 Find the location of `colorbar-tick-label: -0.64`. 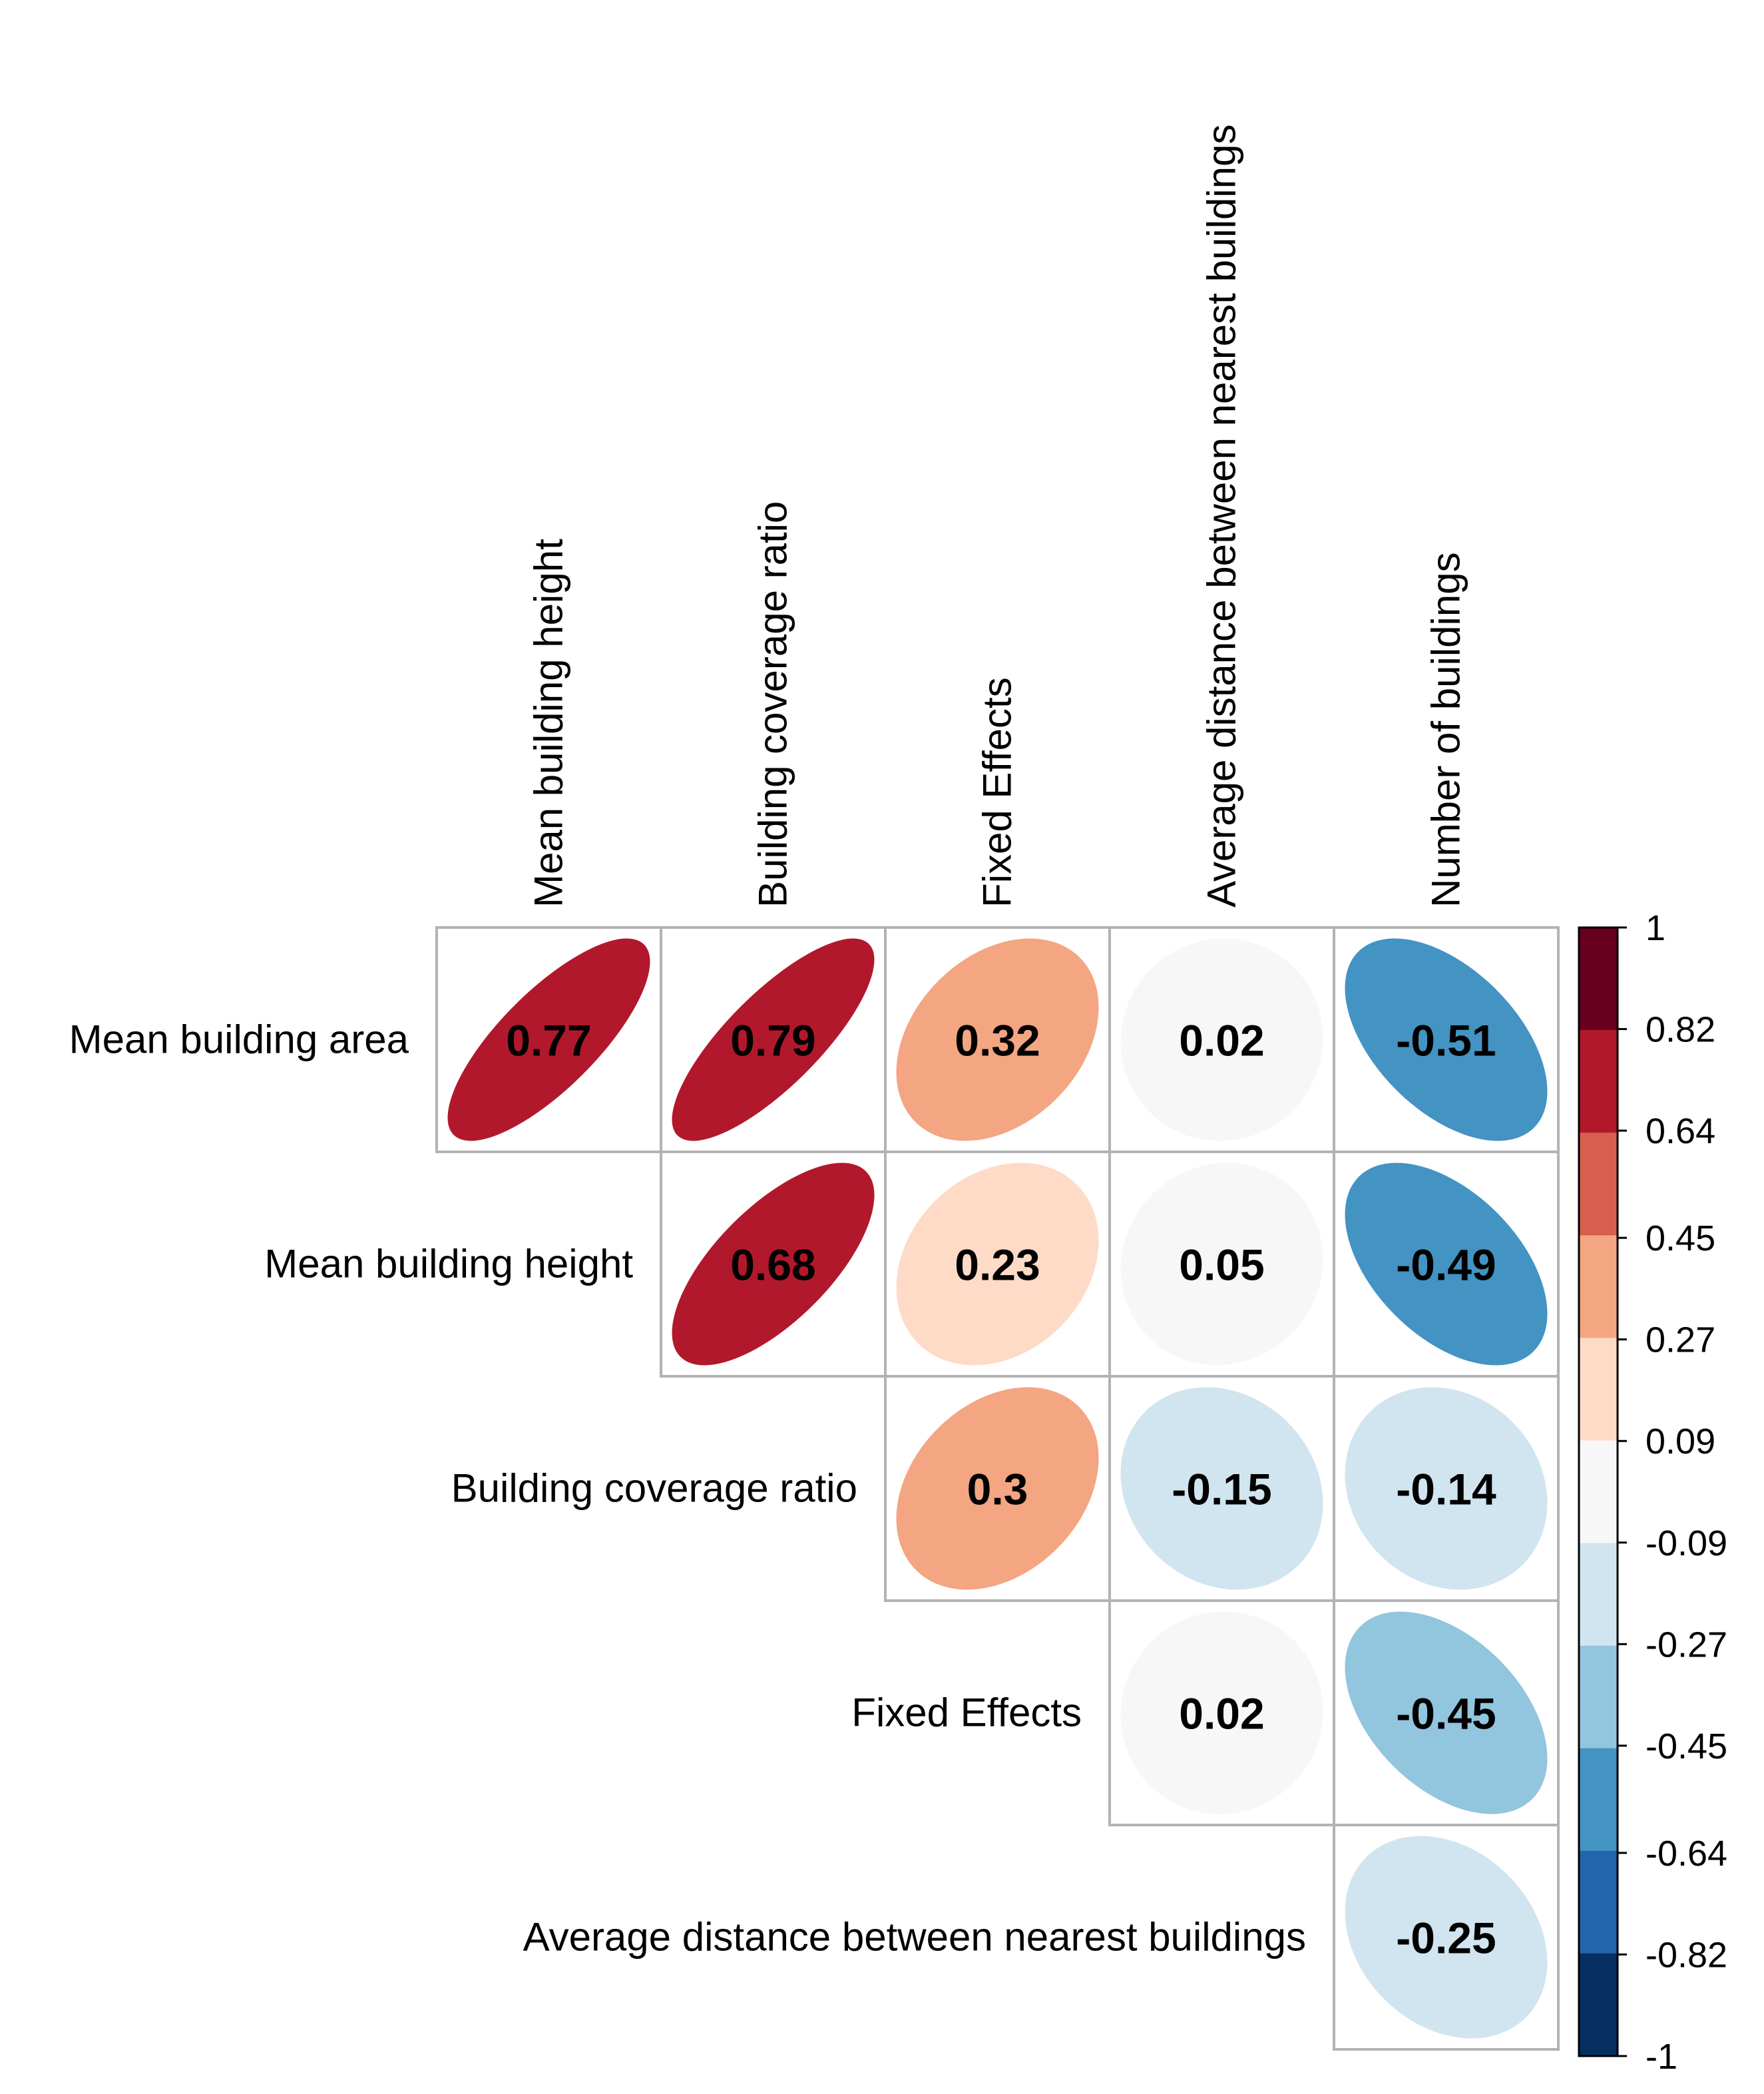

colorbar-tick-label: -0.64 is located at coordinates (1686, 1854).